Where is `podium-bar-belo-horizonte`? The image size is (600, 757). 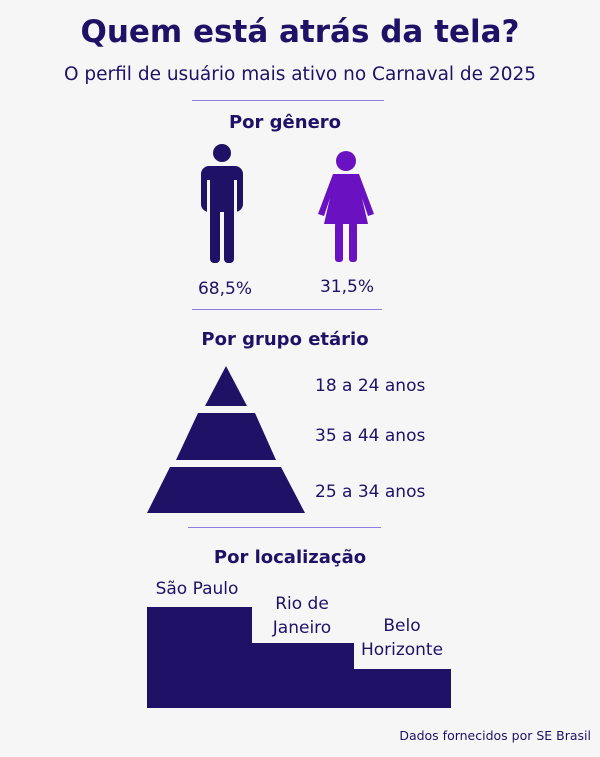 podium-bar-belo-horizonte is located at coordinates (401, 688).